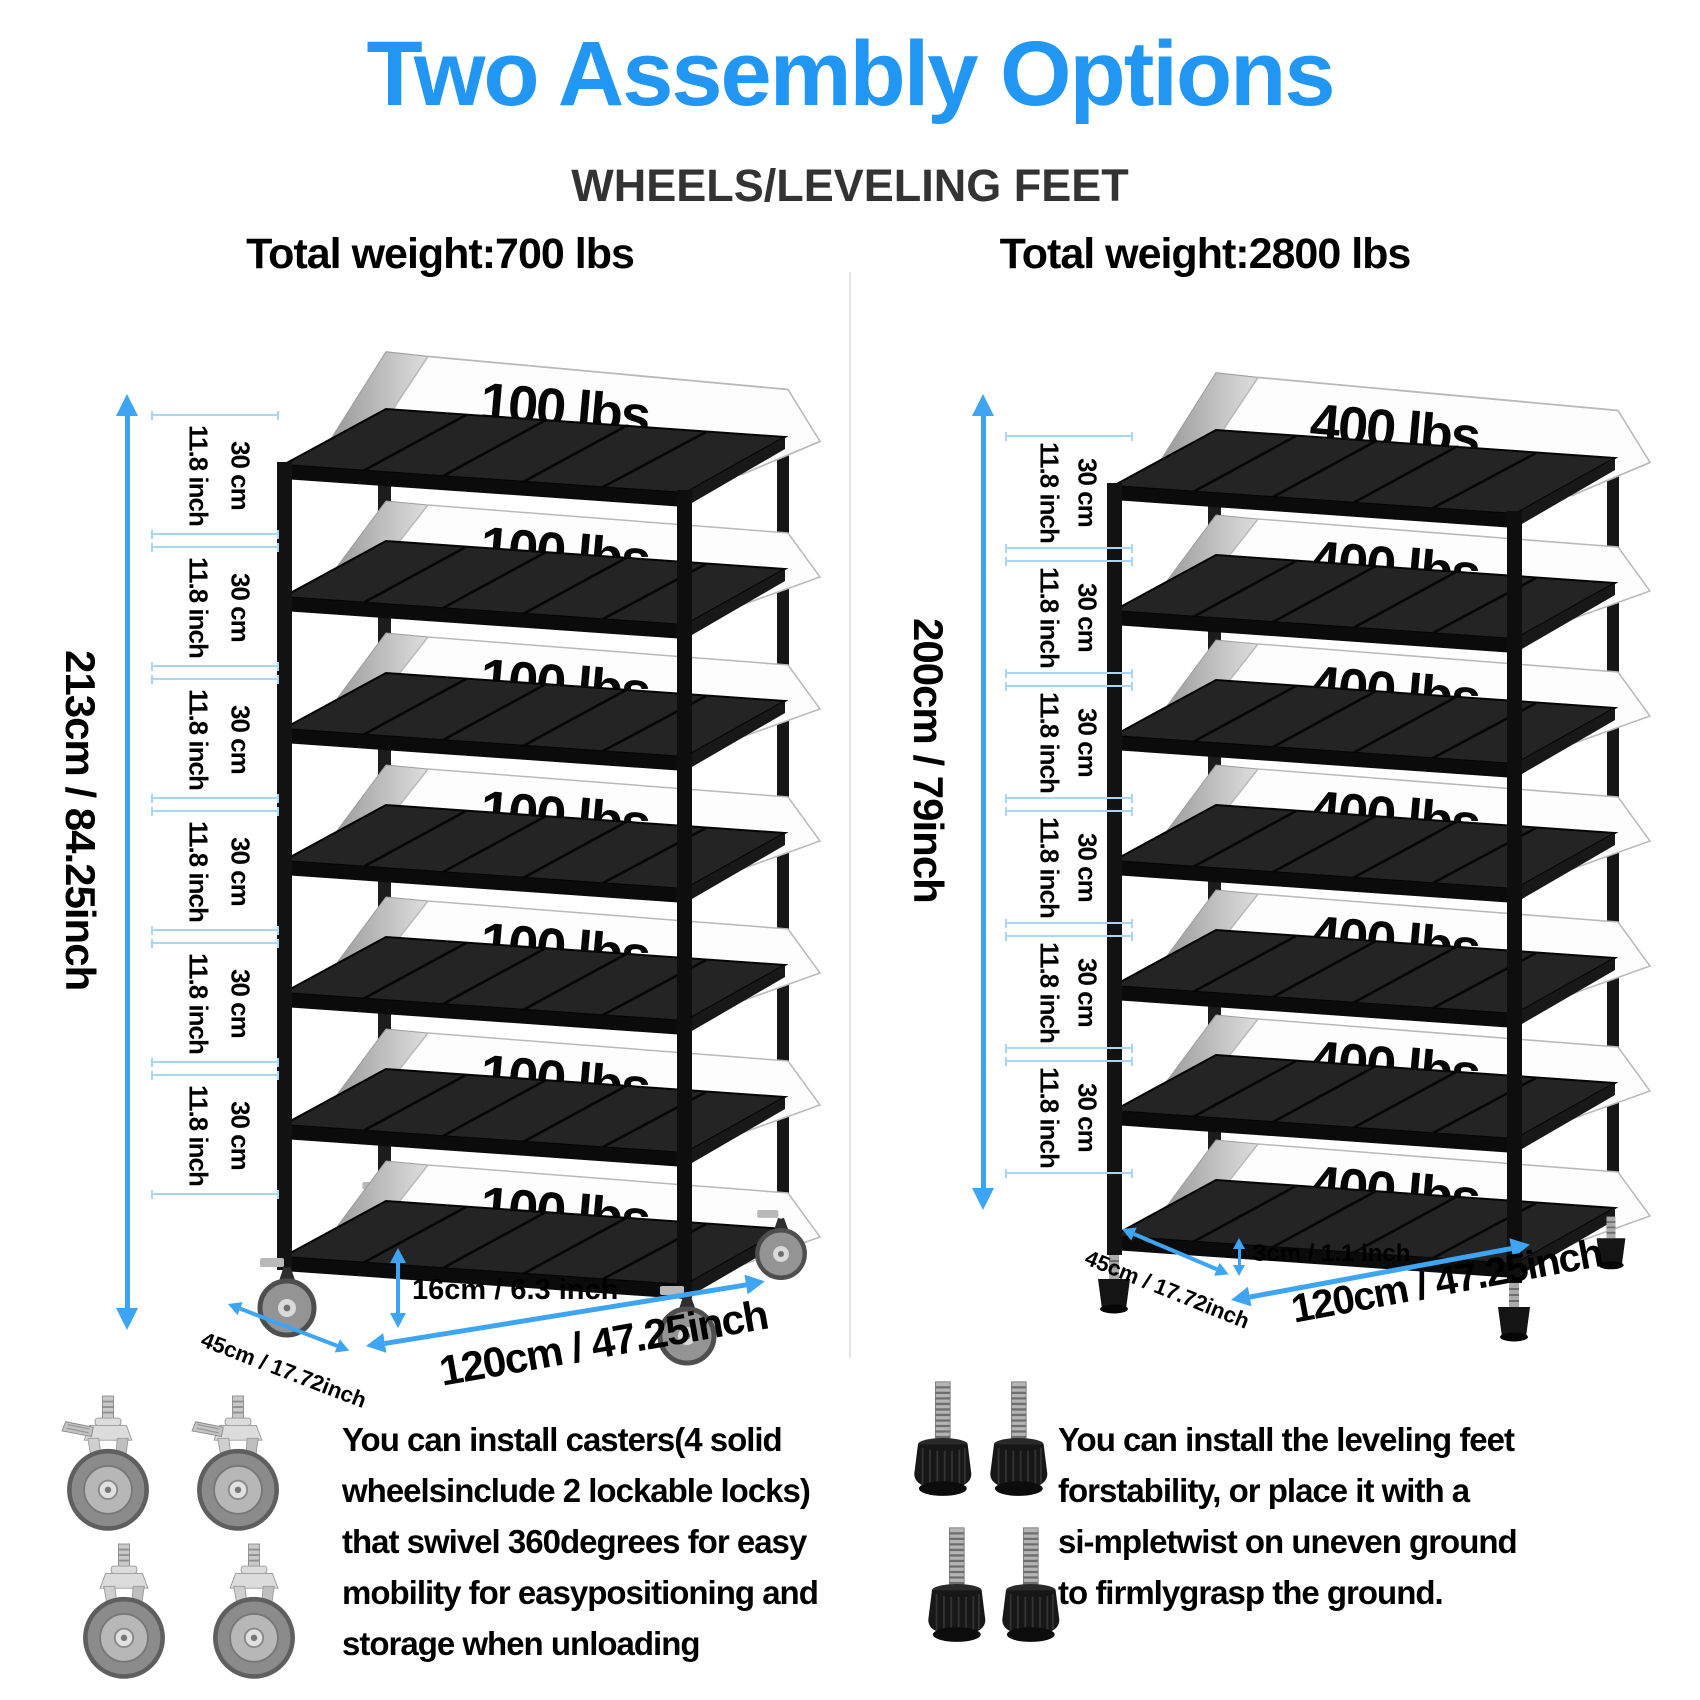 The width and height of the screenshot is (1700, 1700). What do you see at coordinates (398, 1288) in the screenshot?
I see `left-caster-height-arrow` at bounding box center [398, 1288].